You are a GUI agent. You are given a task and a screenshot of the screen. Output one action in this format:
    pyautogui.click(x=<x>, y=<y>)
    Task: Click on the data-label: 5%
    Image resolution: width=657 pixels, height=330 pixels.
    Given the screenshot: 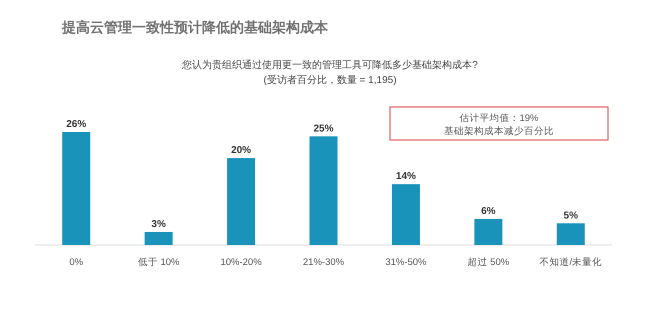 What is the action you would take?
    pyautogui.click(x=571, y=216)
    